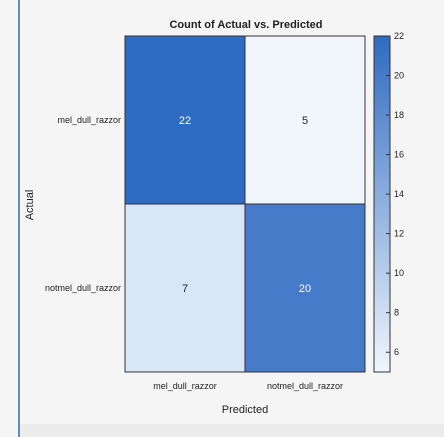 The height and width of the screenshot is (437, 444). I want to click on x-tick-labels: mel_dull_razzor notmel_dull_razzor, so click(248, 386).